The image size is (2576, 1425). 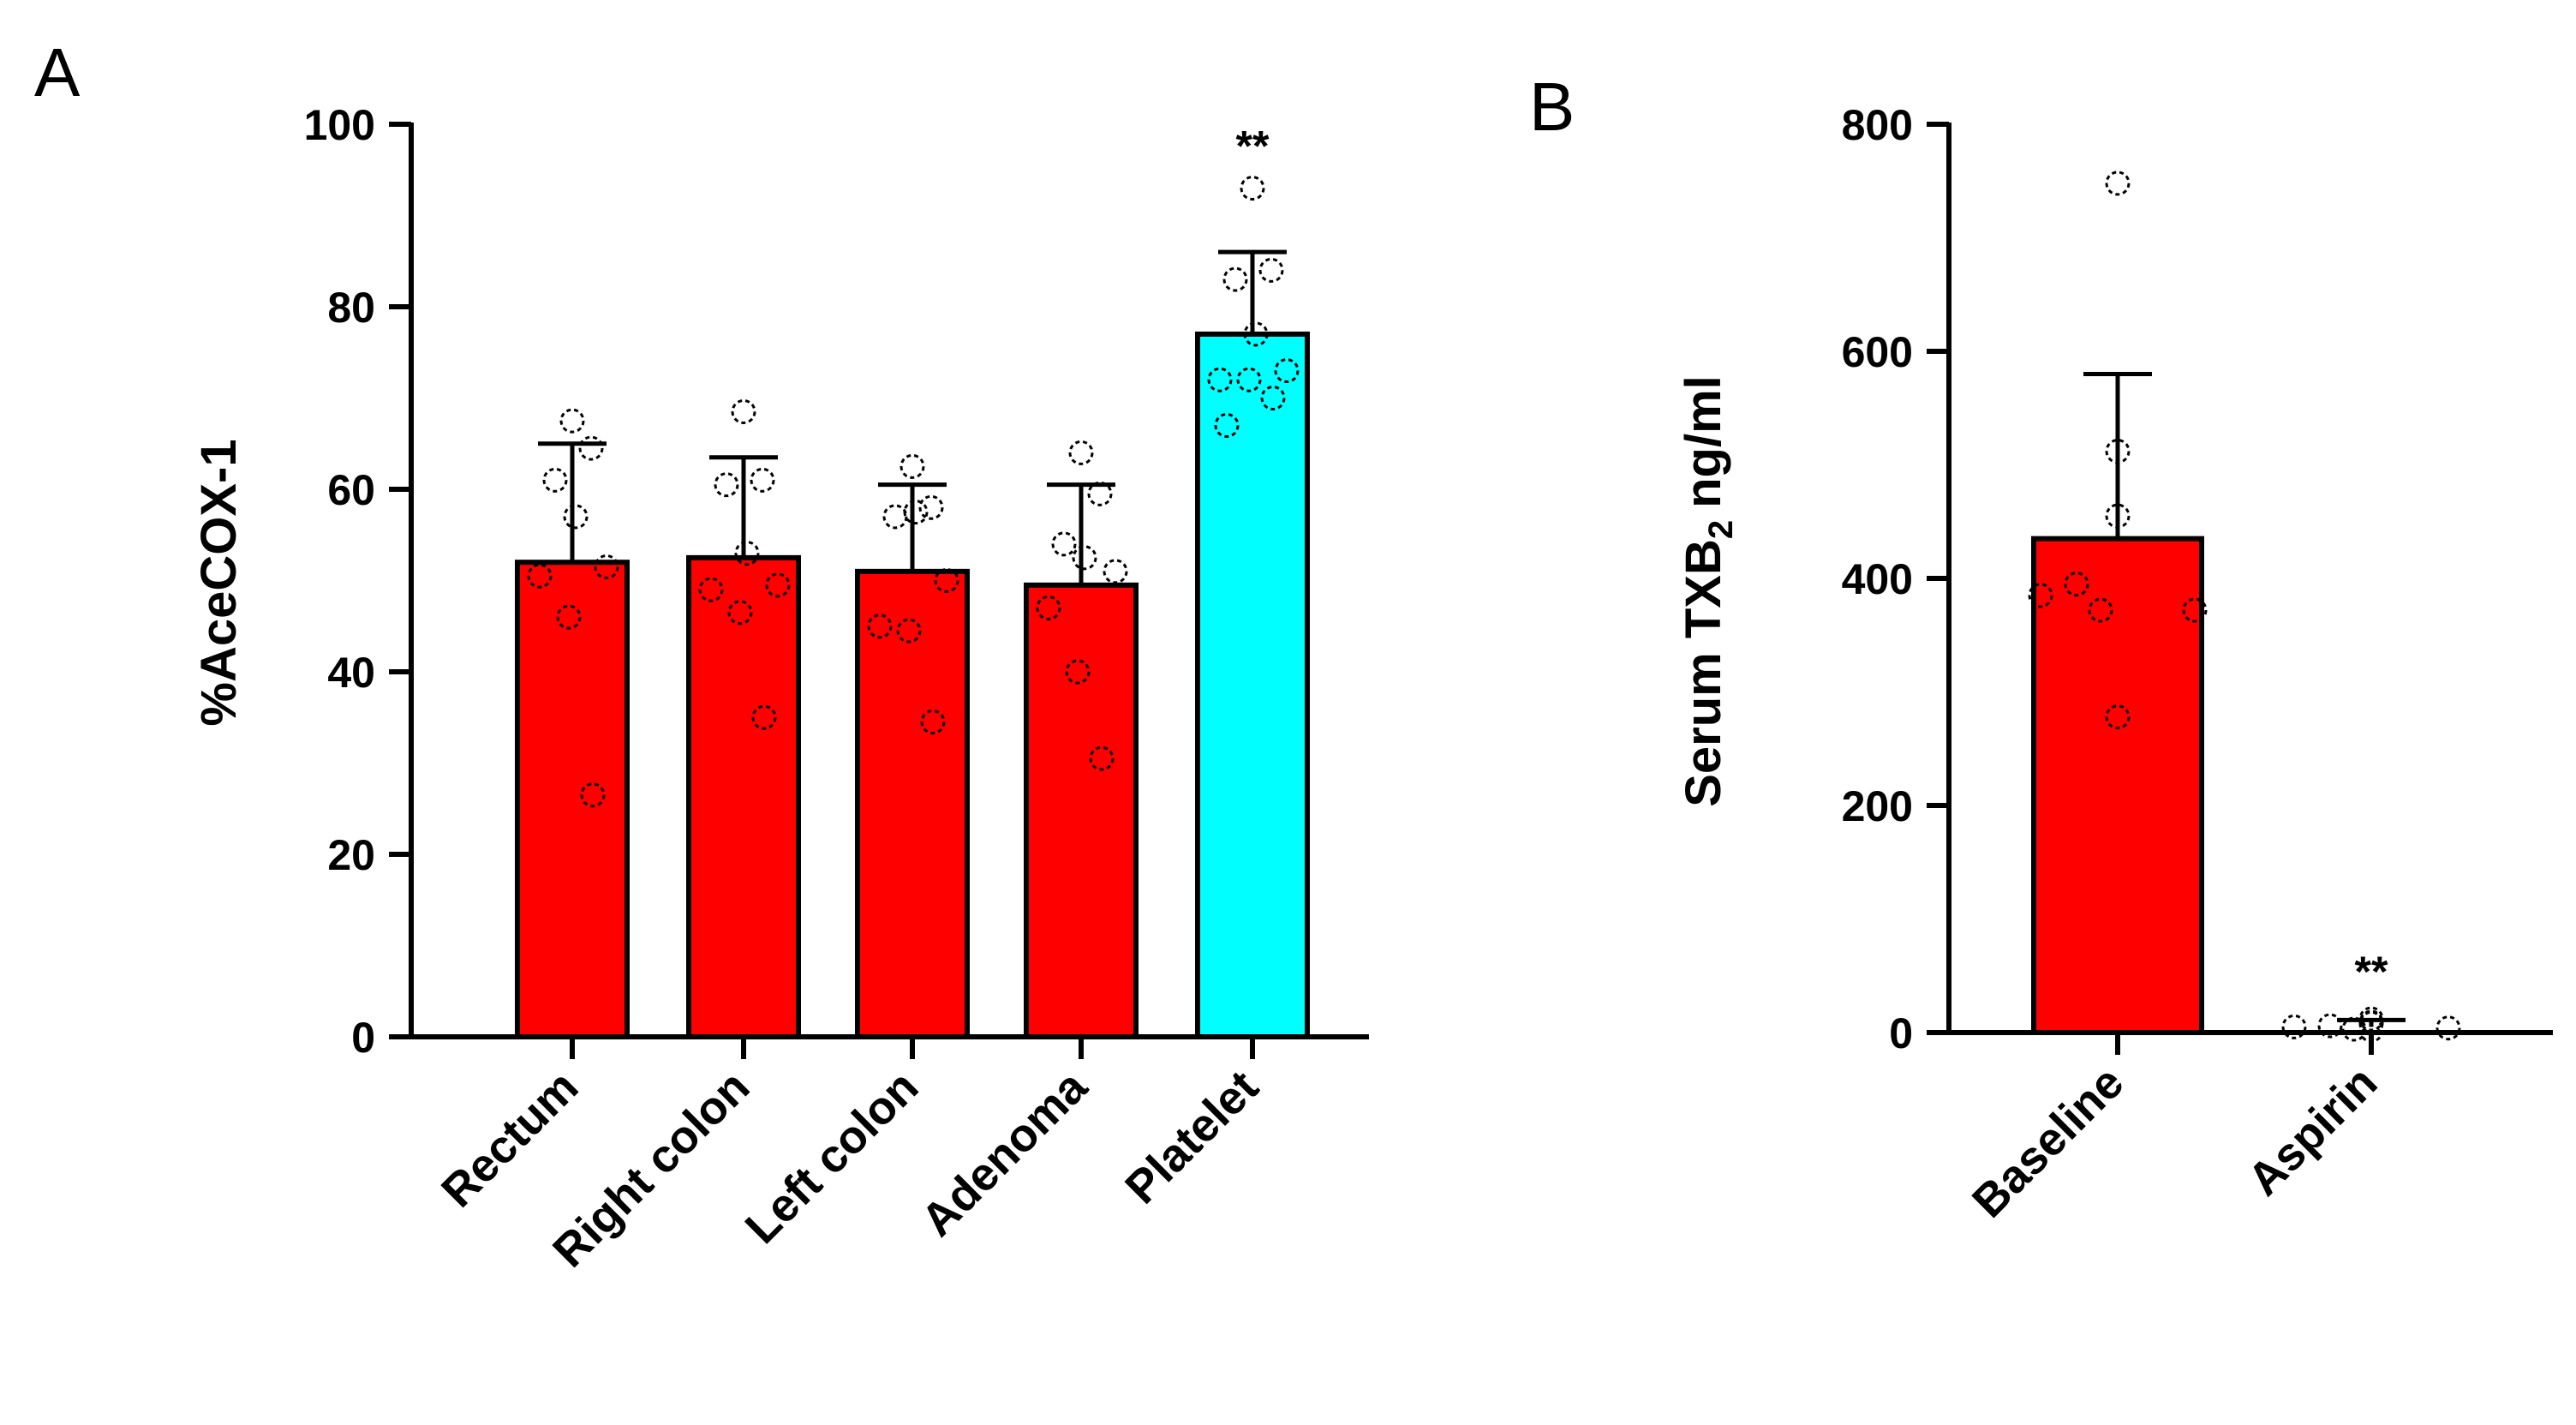 I want to click on b-significance-1: **, so click(x=2371, y=972).